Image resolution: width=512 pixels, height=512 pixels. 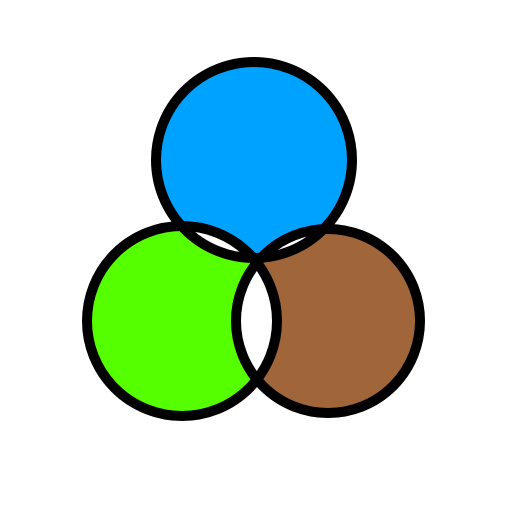 I want to click on circle-top-fill, so click(x=254, y=160).